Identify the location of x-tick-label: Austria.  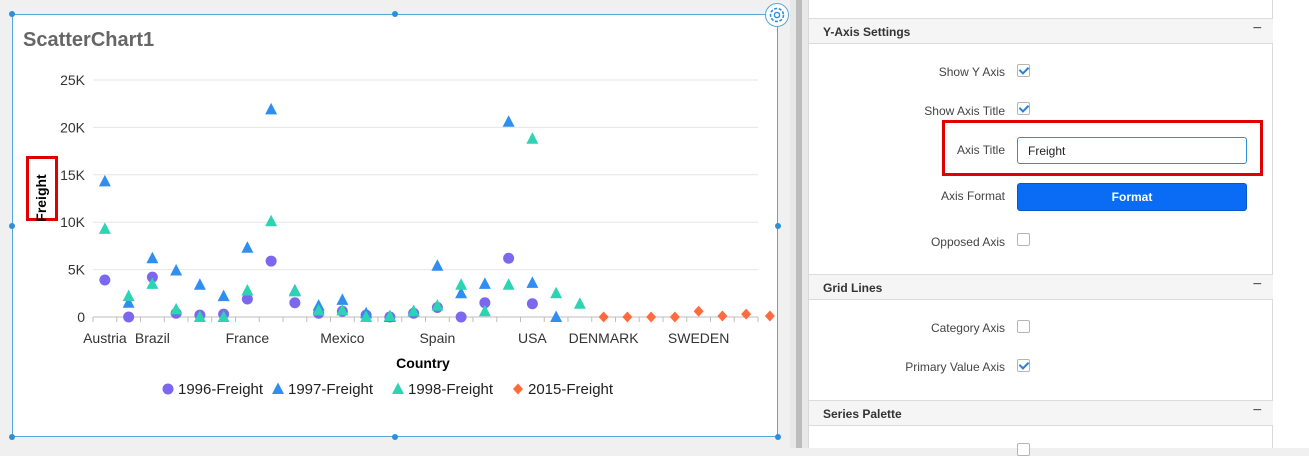
(105, 338).